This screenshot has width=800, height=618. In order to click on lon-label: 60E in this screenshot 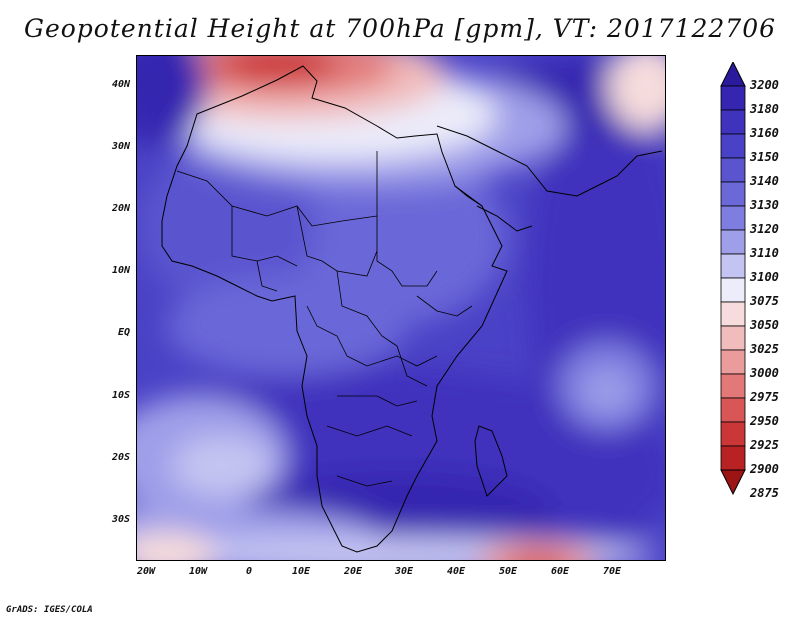, I will do `click(560, 571)`.